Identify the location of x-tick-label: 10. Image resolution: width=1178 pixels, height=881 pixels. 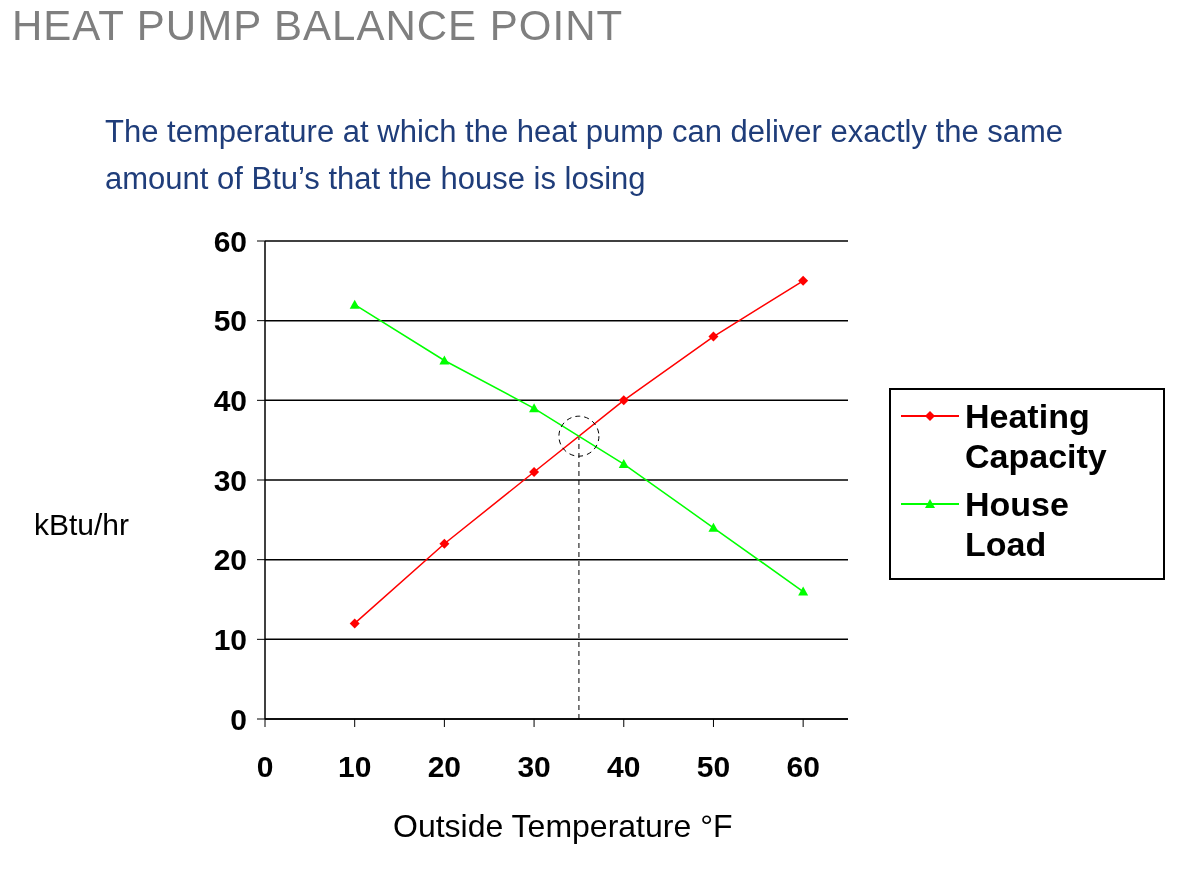
(355, 766).